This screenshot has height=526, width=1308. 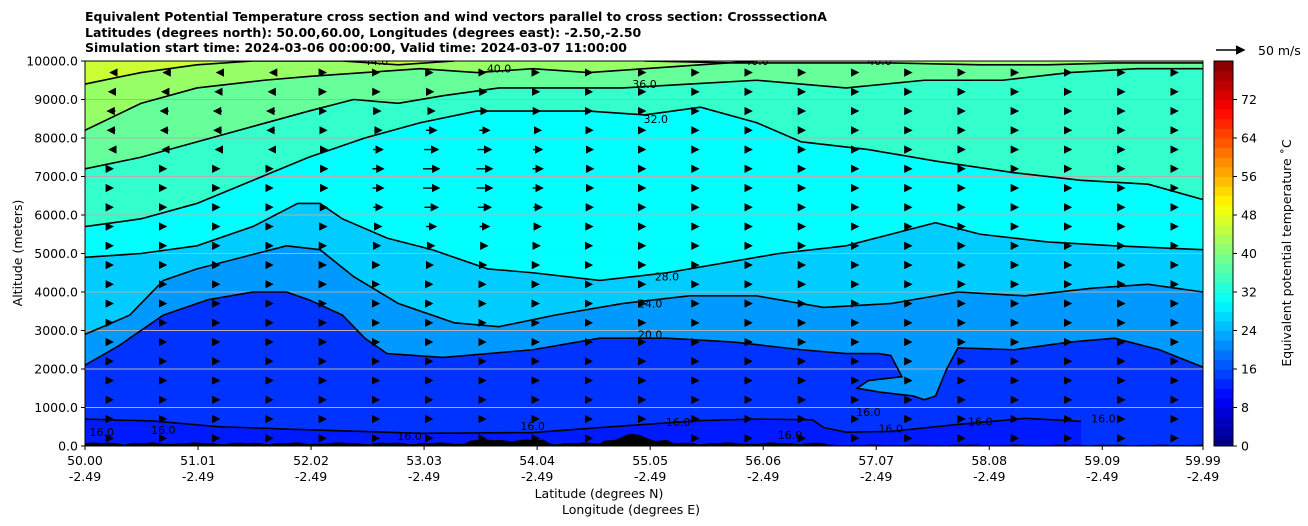 I want to click on x-tick-label-latitude: 57.07, so click(x=876, y=460).